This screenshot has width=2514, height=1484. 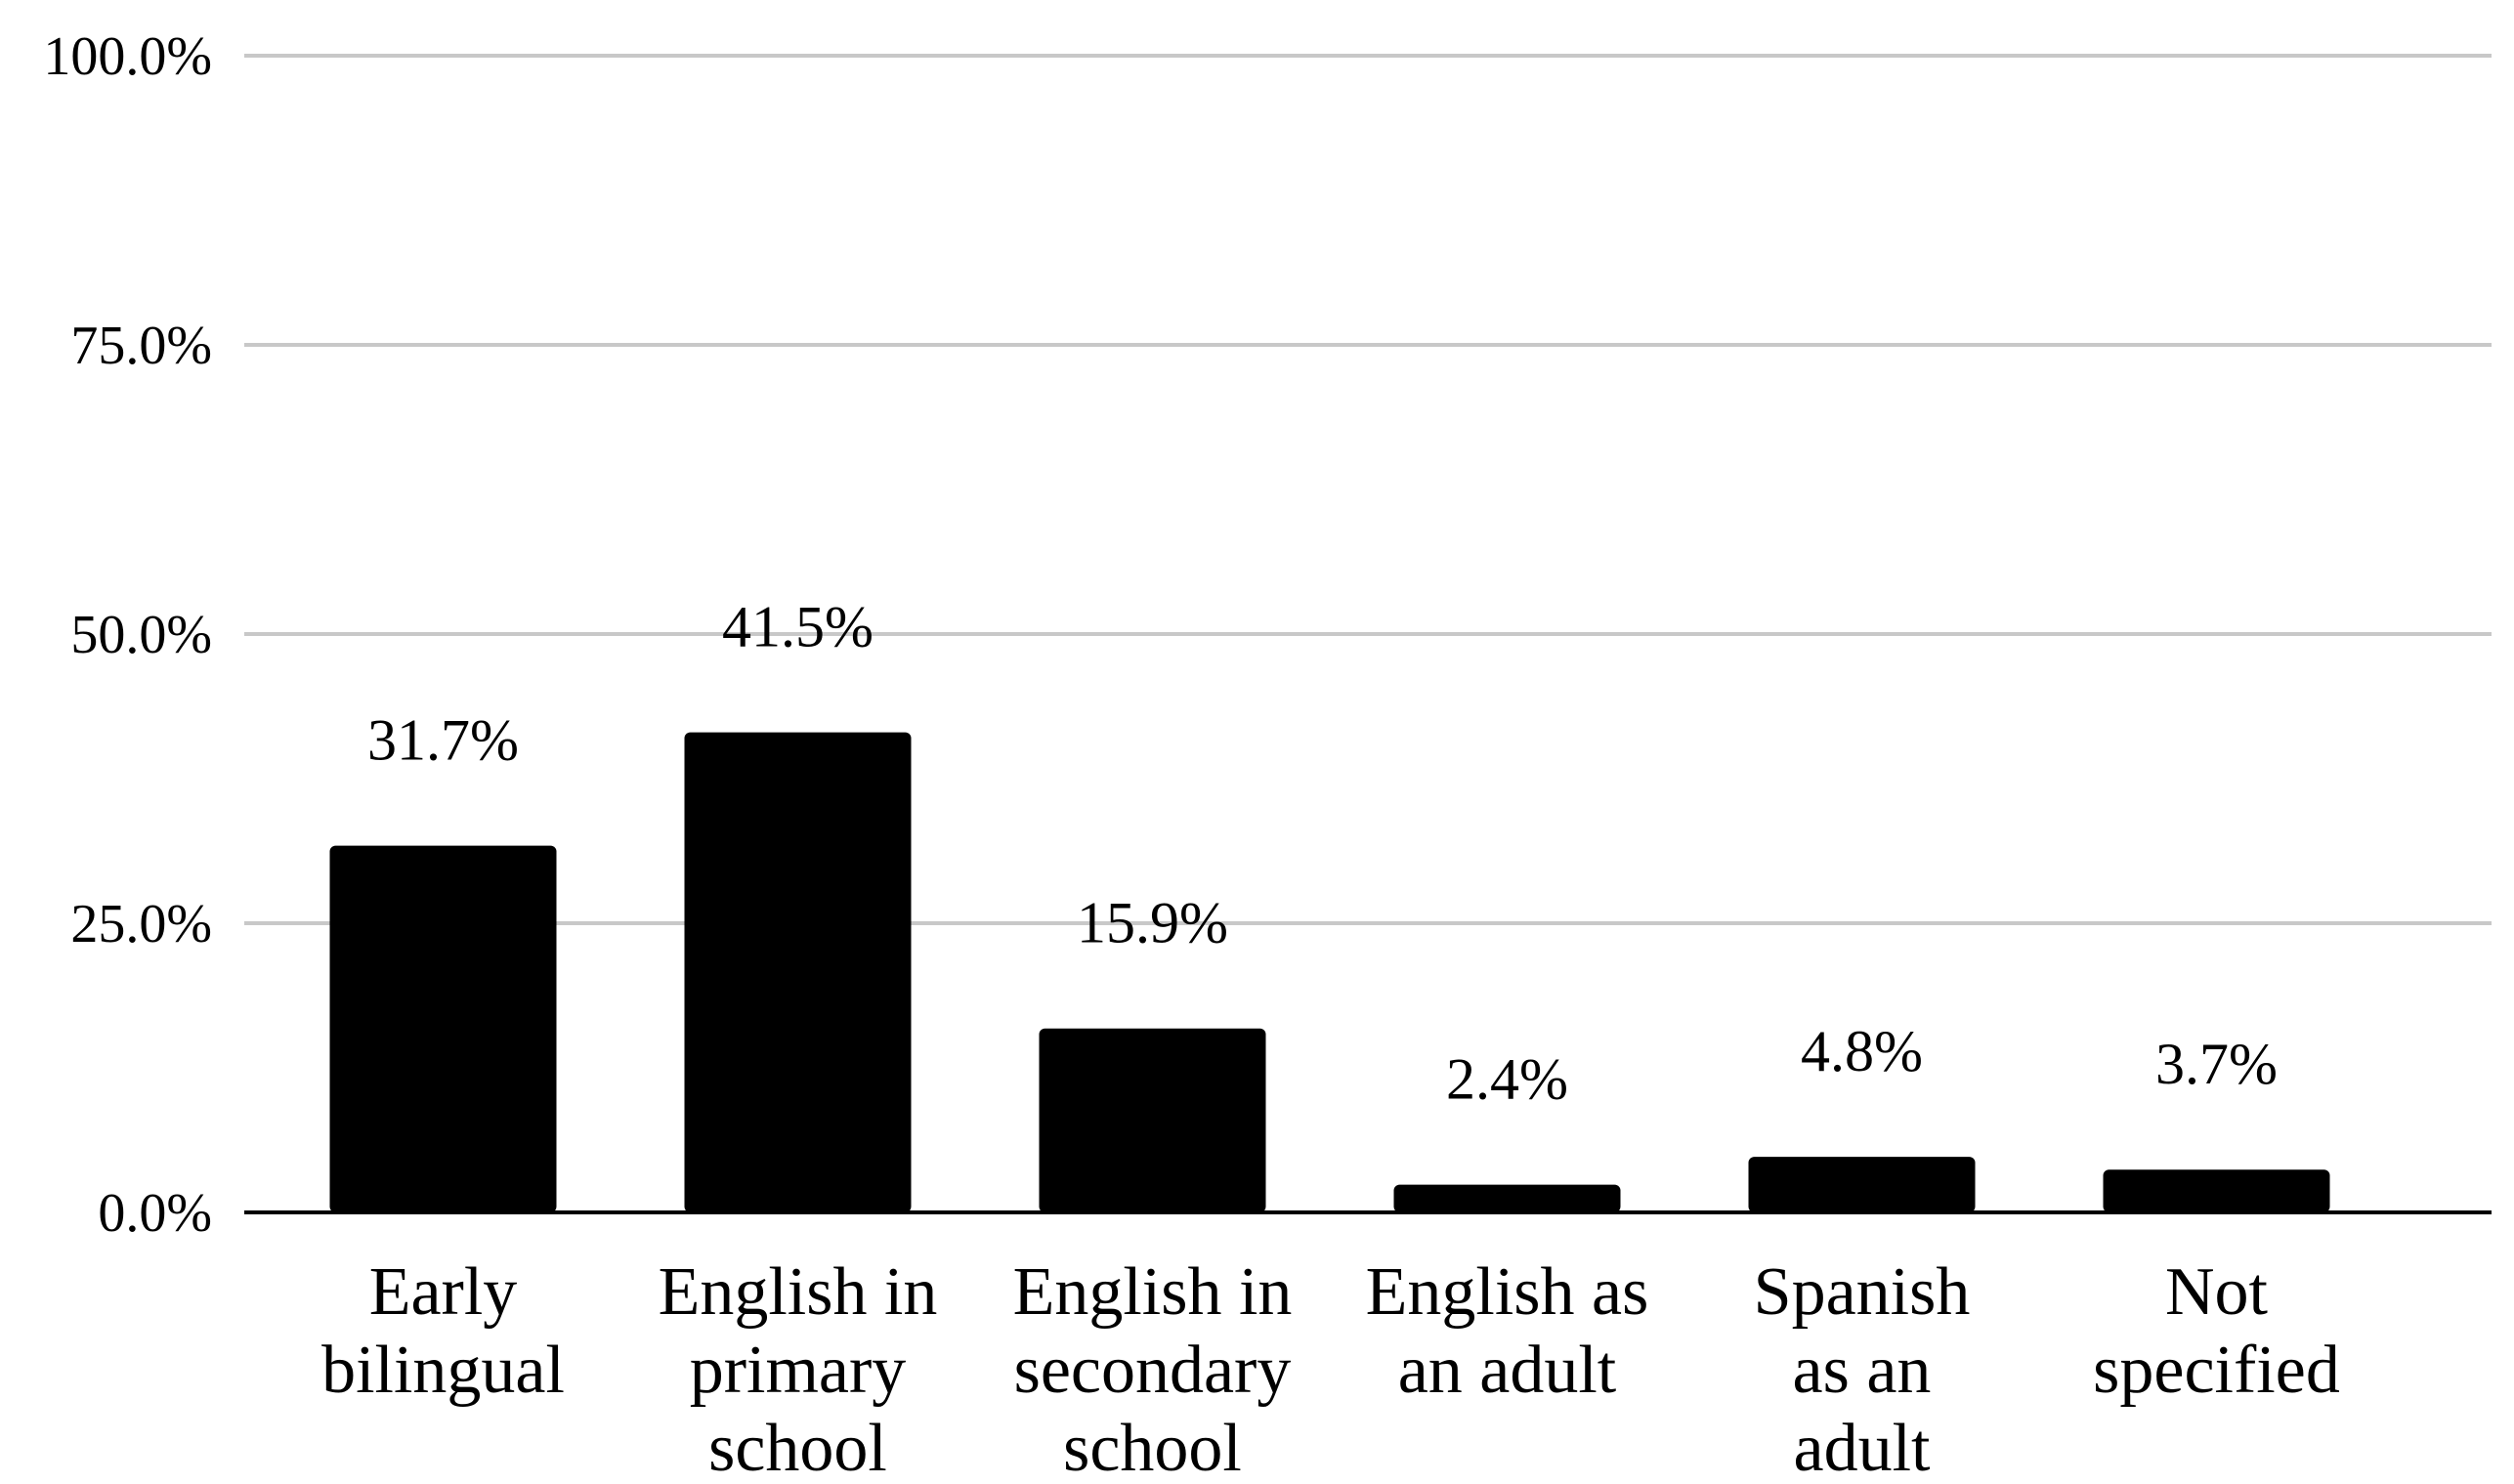 I want to click on x-category-label-line: secondary, so click(x=1153, y=1370).